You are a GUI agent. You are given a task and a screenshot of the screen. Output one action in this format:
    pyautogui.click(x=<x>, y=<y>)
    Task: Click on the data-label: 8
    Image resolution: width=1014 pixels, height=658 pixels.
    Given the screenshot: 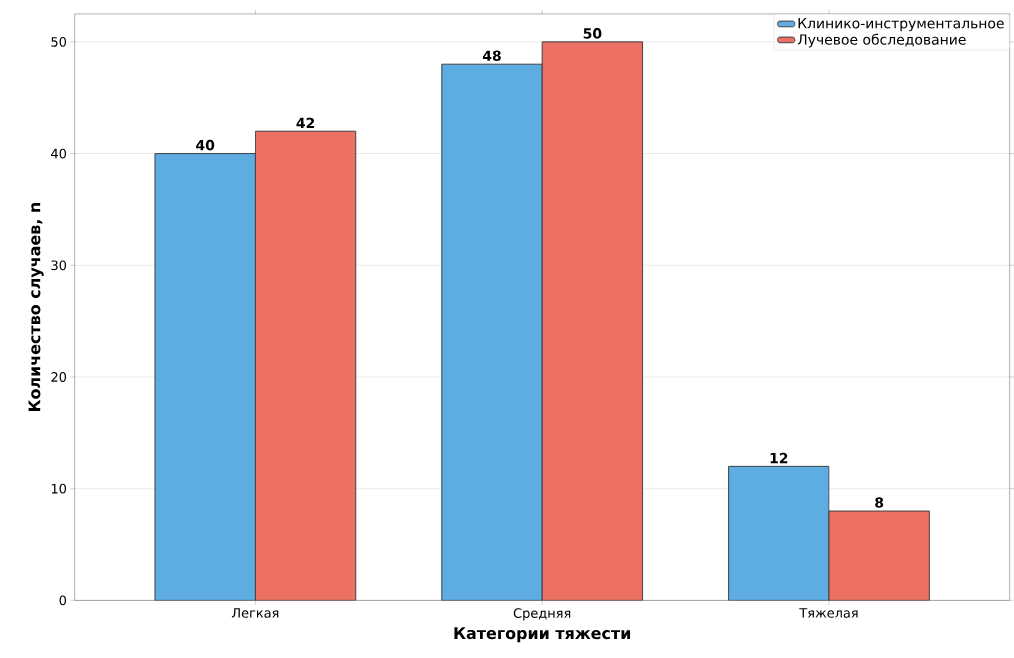 What is the action you would take?
    pyautogui.click(x=879, y=502)
    